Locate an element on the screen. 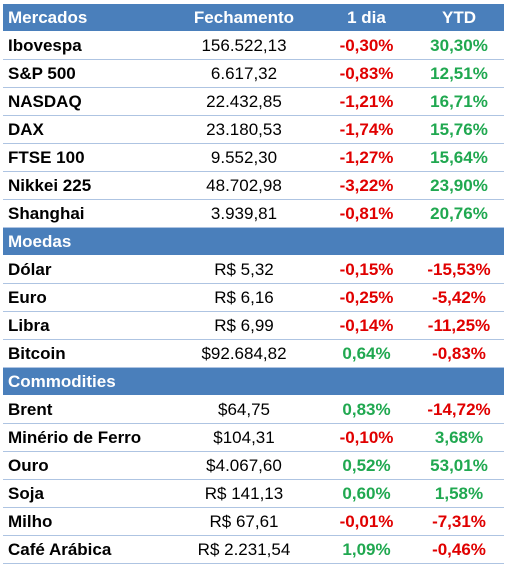 Image resolution: width=507 pixels, height=566 pixels. table-row: Minério de Ferro $104,31 -0,10% 3,68% is located at coordinates (253, 437).